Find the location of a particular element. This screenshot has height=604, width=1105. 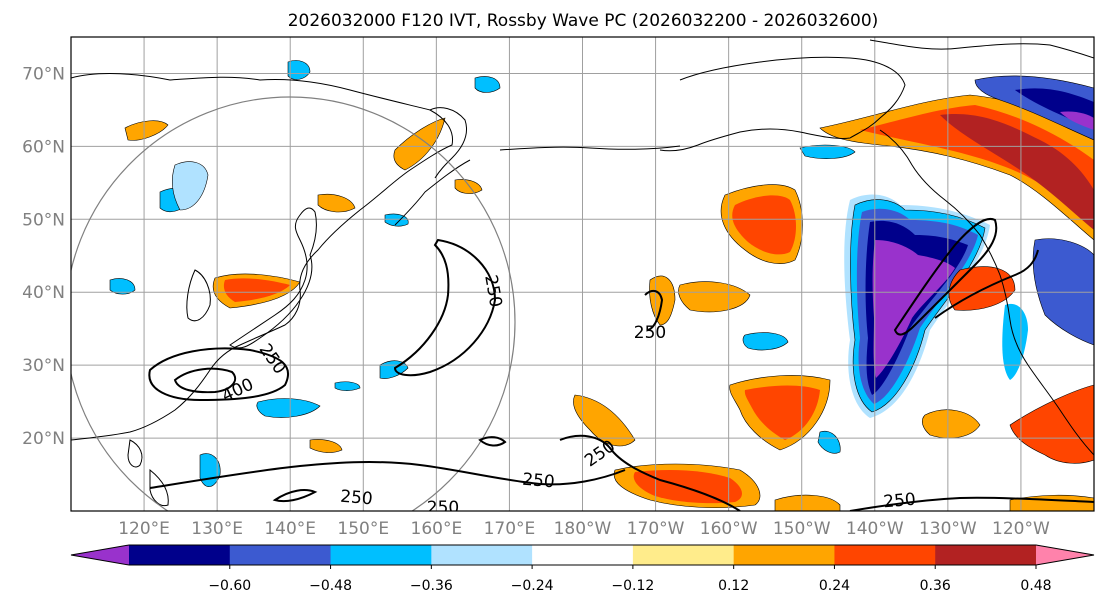

contour-small1 is located at coordinates (492, 441).